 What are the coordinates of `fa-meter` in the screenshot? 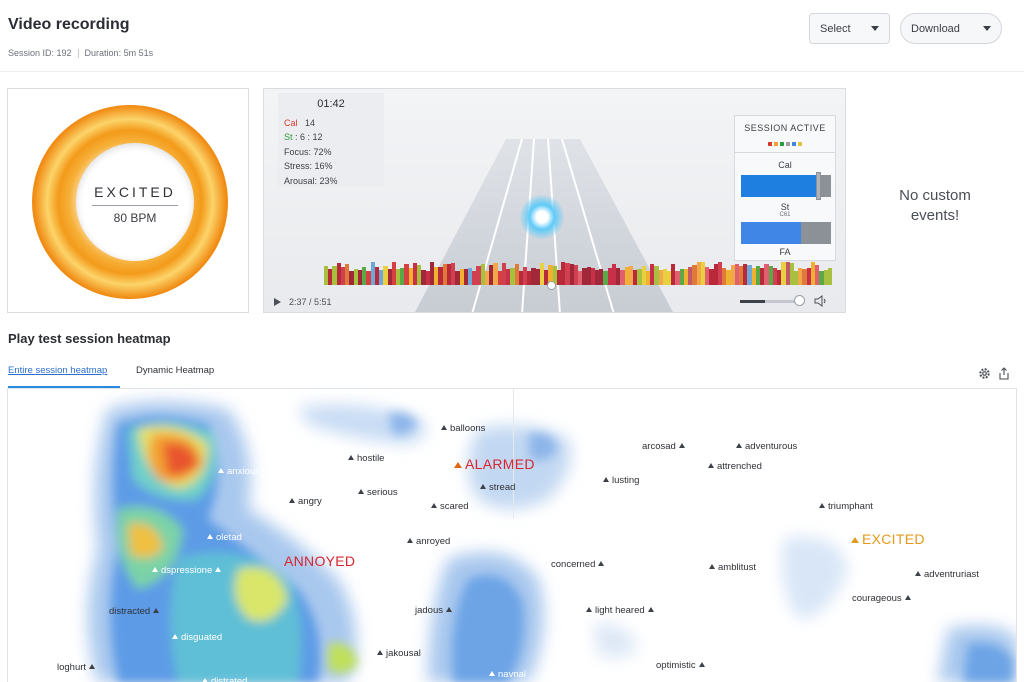 It's located at (786, 233).